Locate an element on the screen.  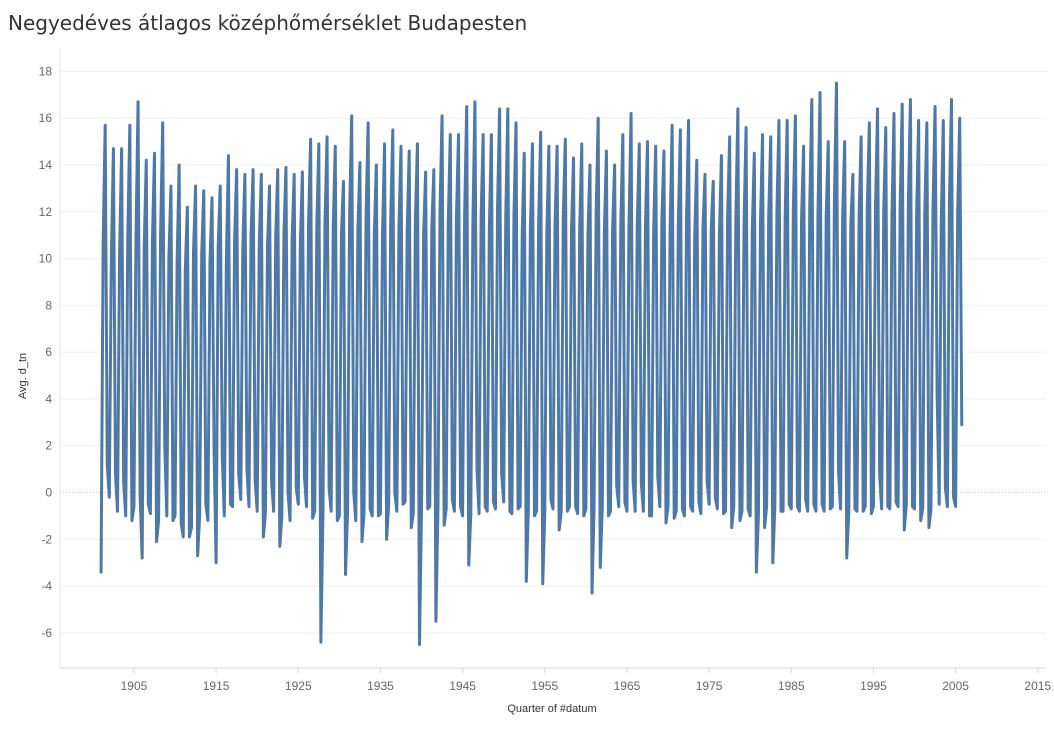
y-tick-label: 14 is located at coordinates (46, 165).